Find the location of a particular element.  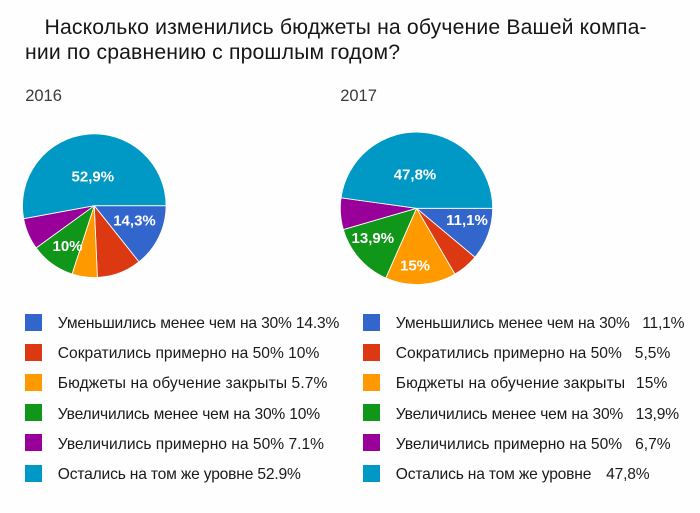

svg-text: 13,9% is located at coordinates (373, 238).